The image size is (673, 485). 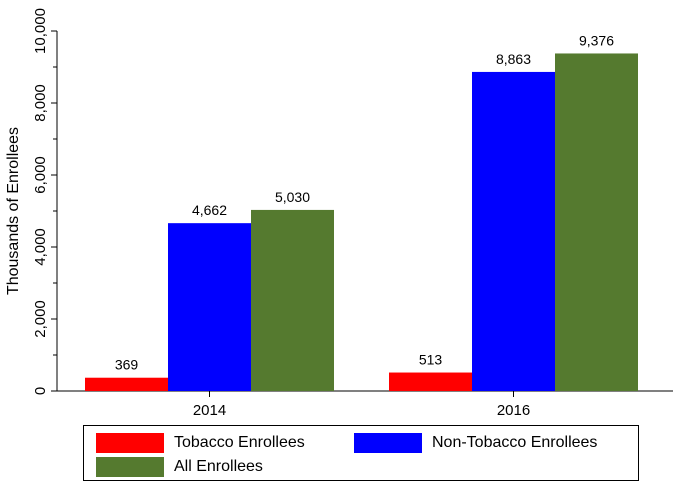 What do you see at coordinates (13, 211) in the screenshot?
I see `y-axis-title: Thousands of Enrollees` at bounding box center [13, 211].